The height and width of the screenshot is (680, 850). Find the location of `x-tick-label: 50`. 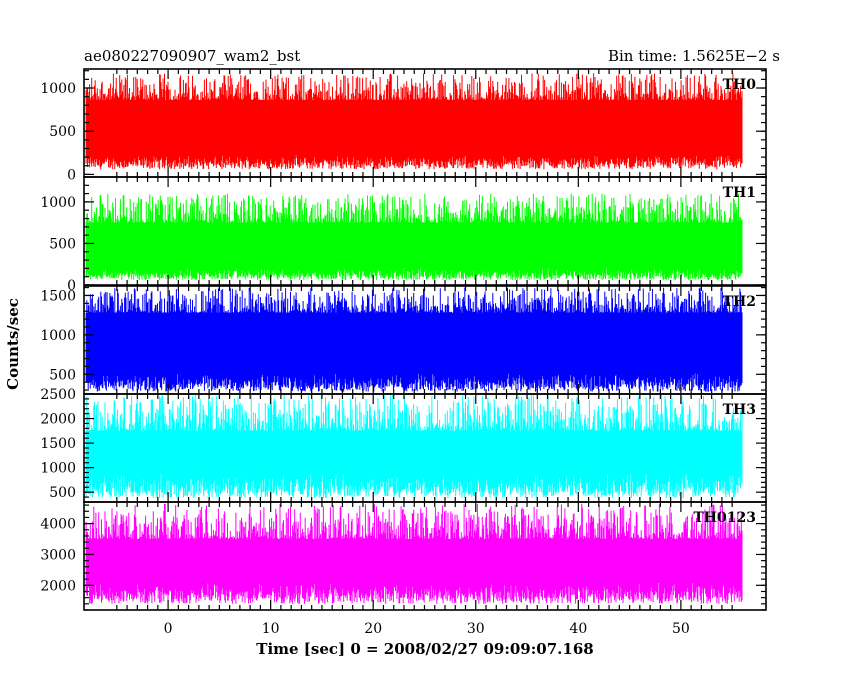

x-tick-label: 50 is located at coordinates (681, 629).